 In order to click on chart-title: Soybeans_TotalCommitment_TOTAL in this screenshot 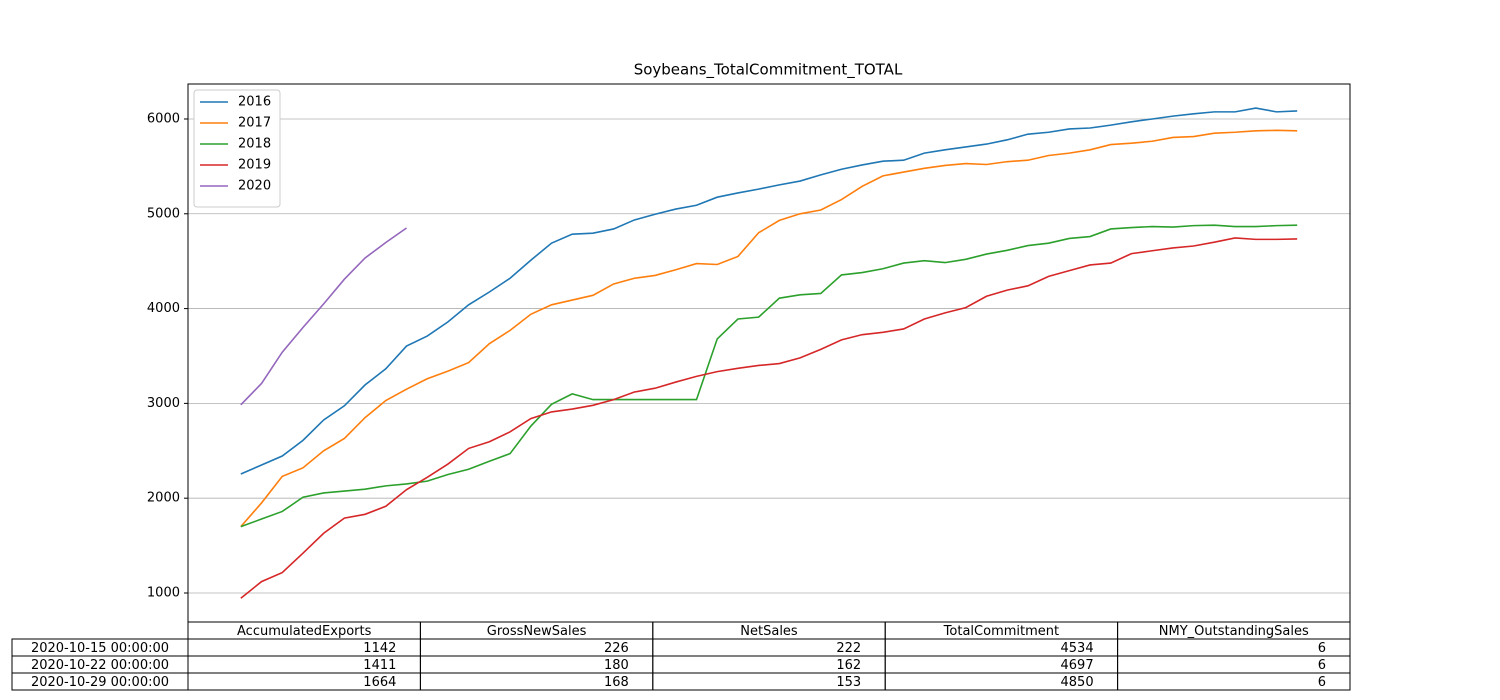, I will do `click(768, 70)`.